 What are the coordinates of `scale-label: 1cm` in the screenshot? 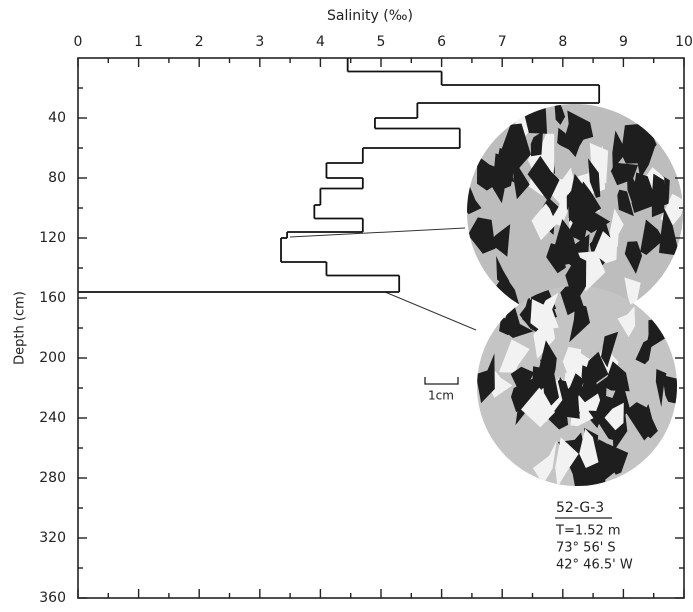 It's located at (441, 396).